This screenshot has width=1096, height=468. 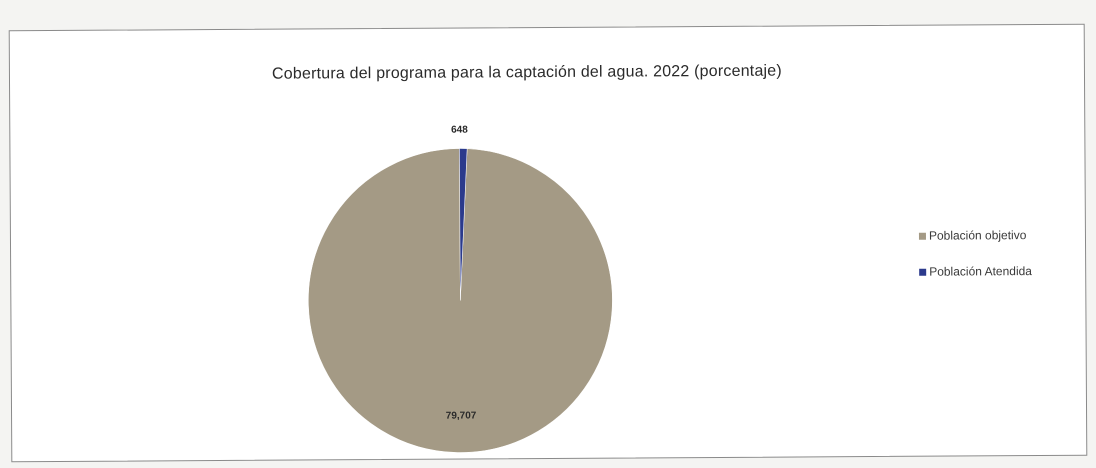 I want to click on legend-label-atendida: Población Atendida, so click(x=980, y=271).